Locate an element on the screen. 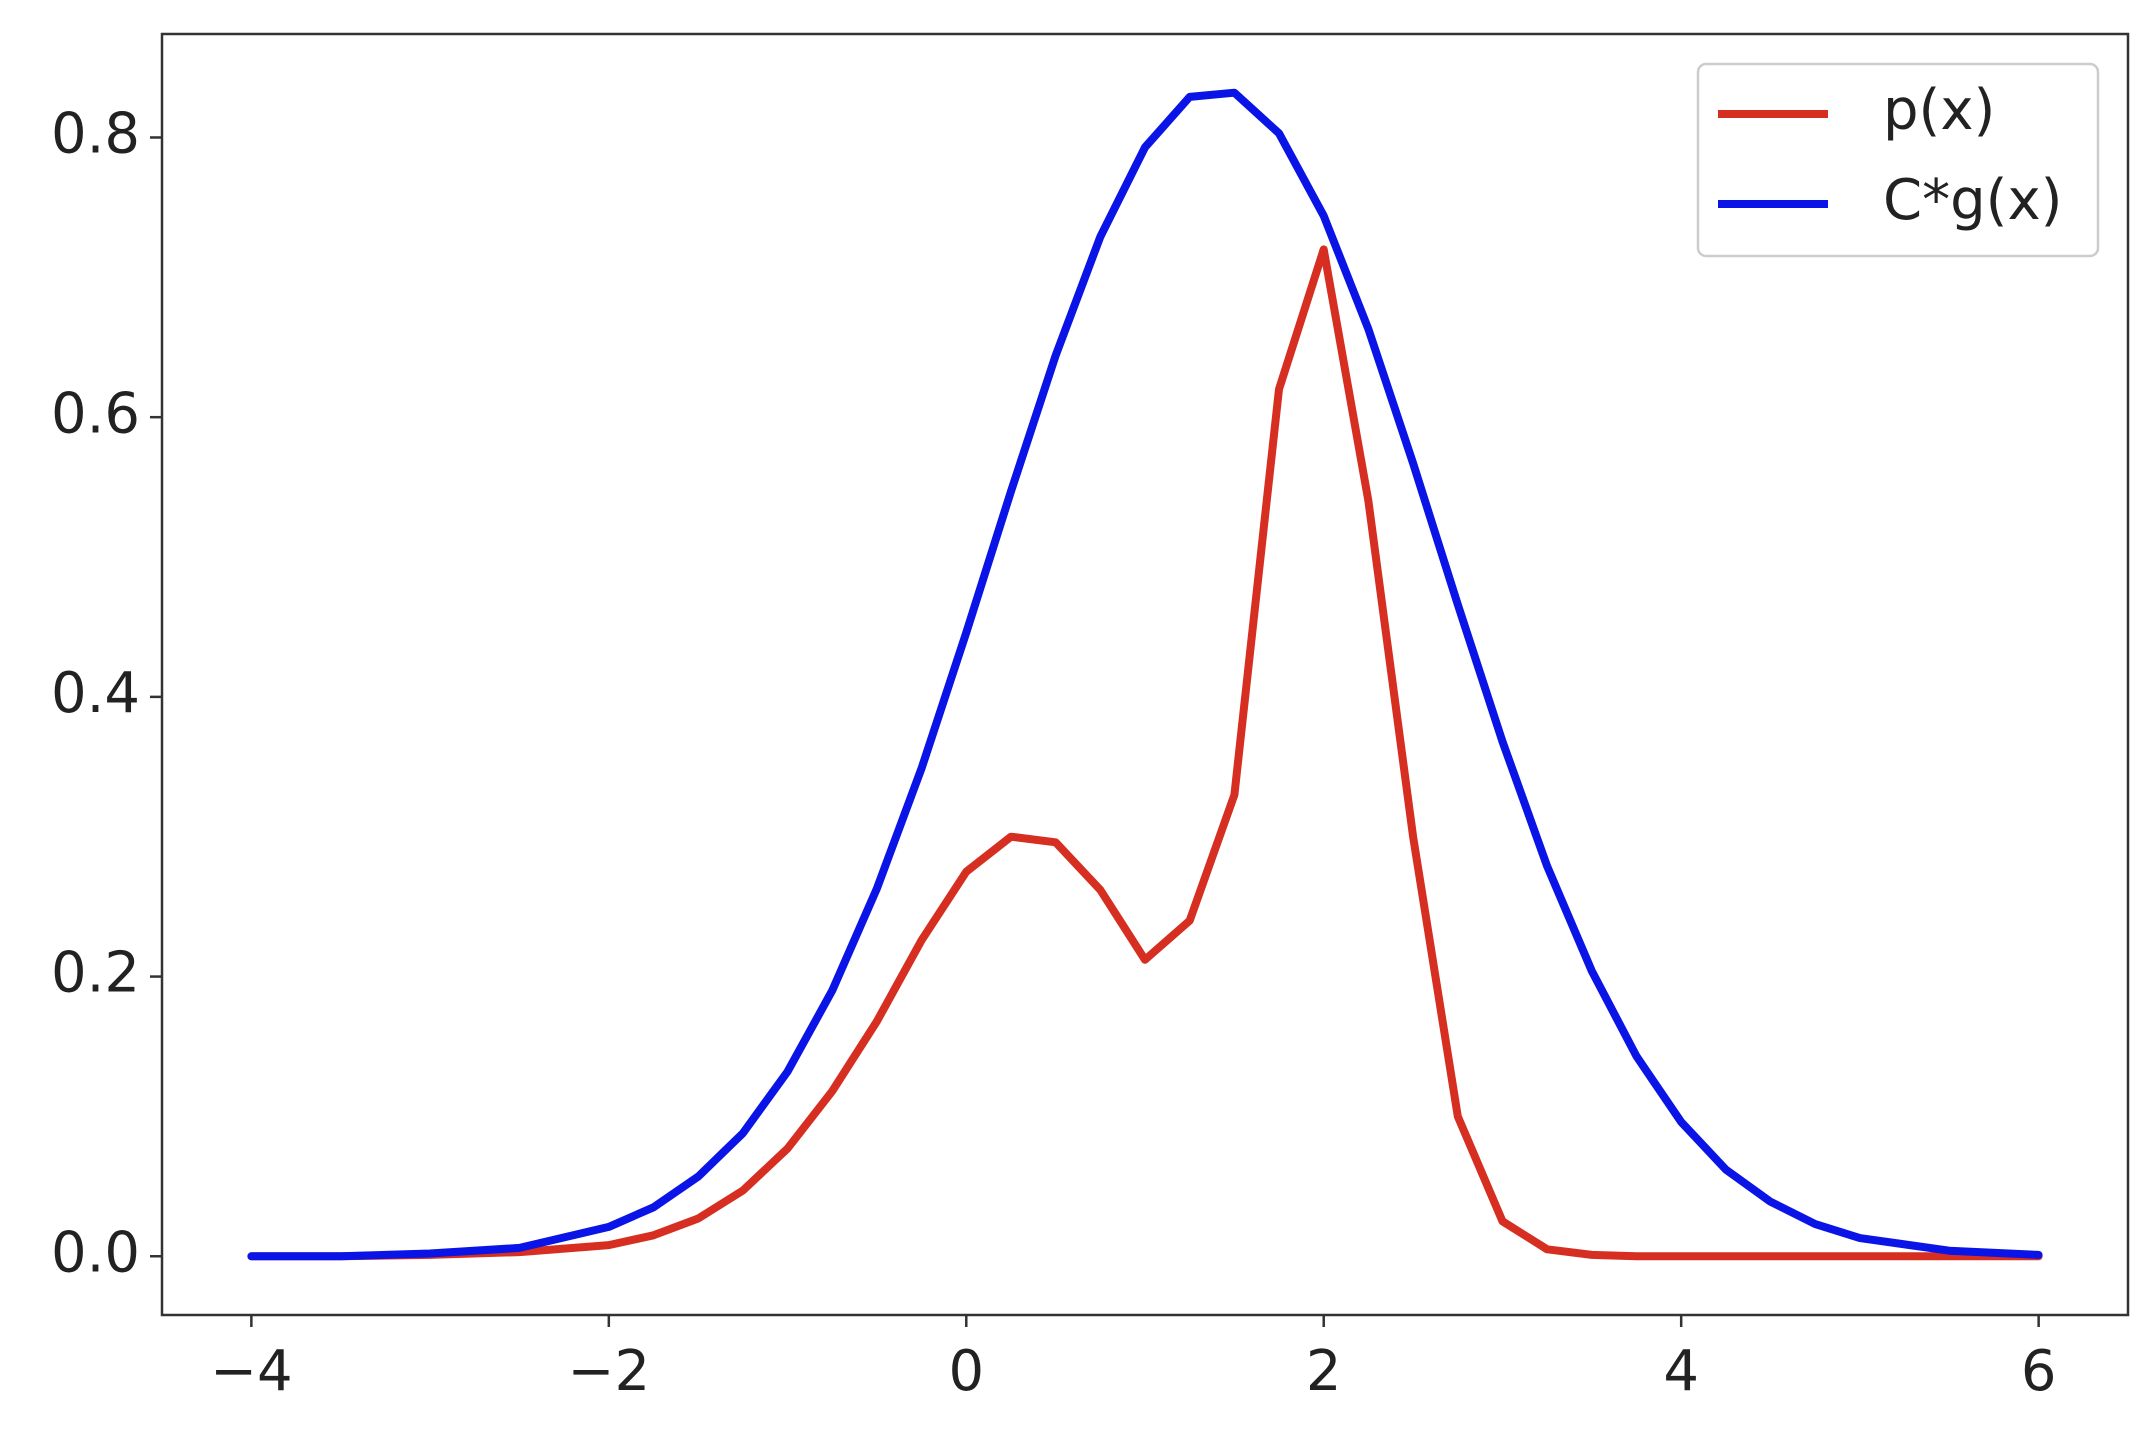 The width and height of the screenshot is (2147, 1440). y-tick-label: 0.8 is located at coordinates (95, 134).